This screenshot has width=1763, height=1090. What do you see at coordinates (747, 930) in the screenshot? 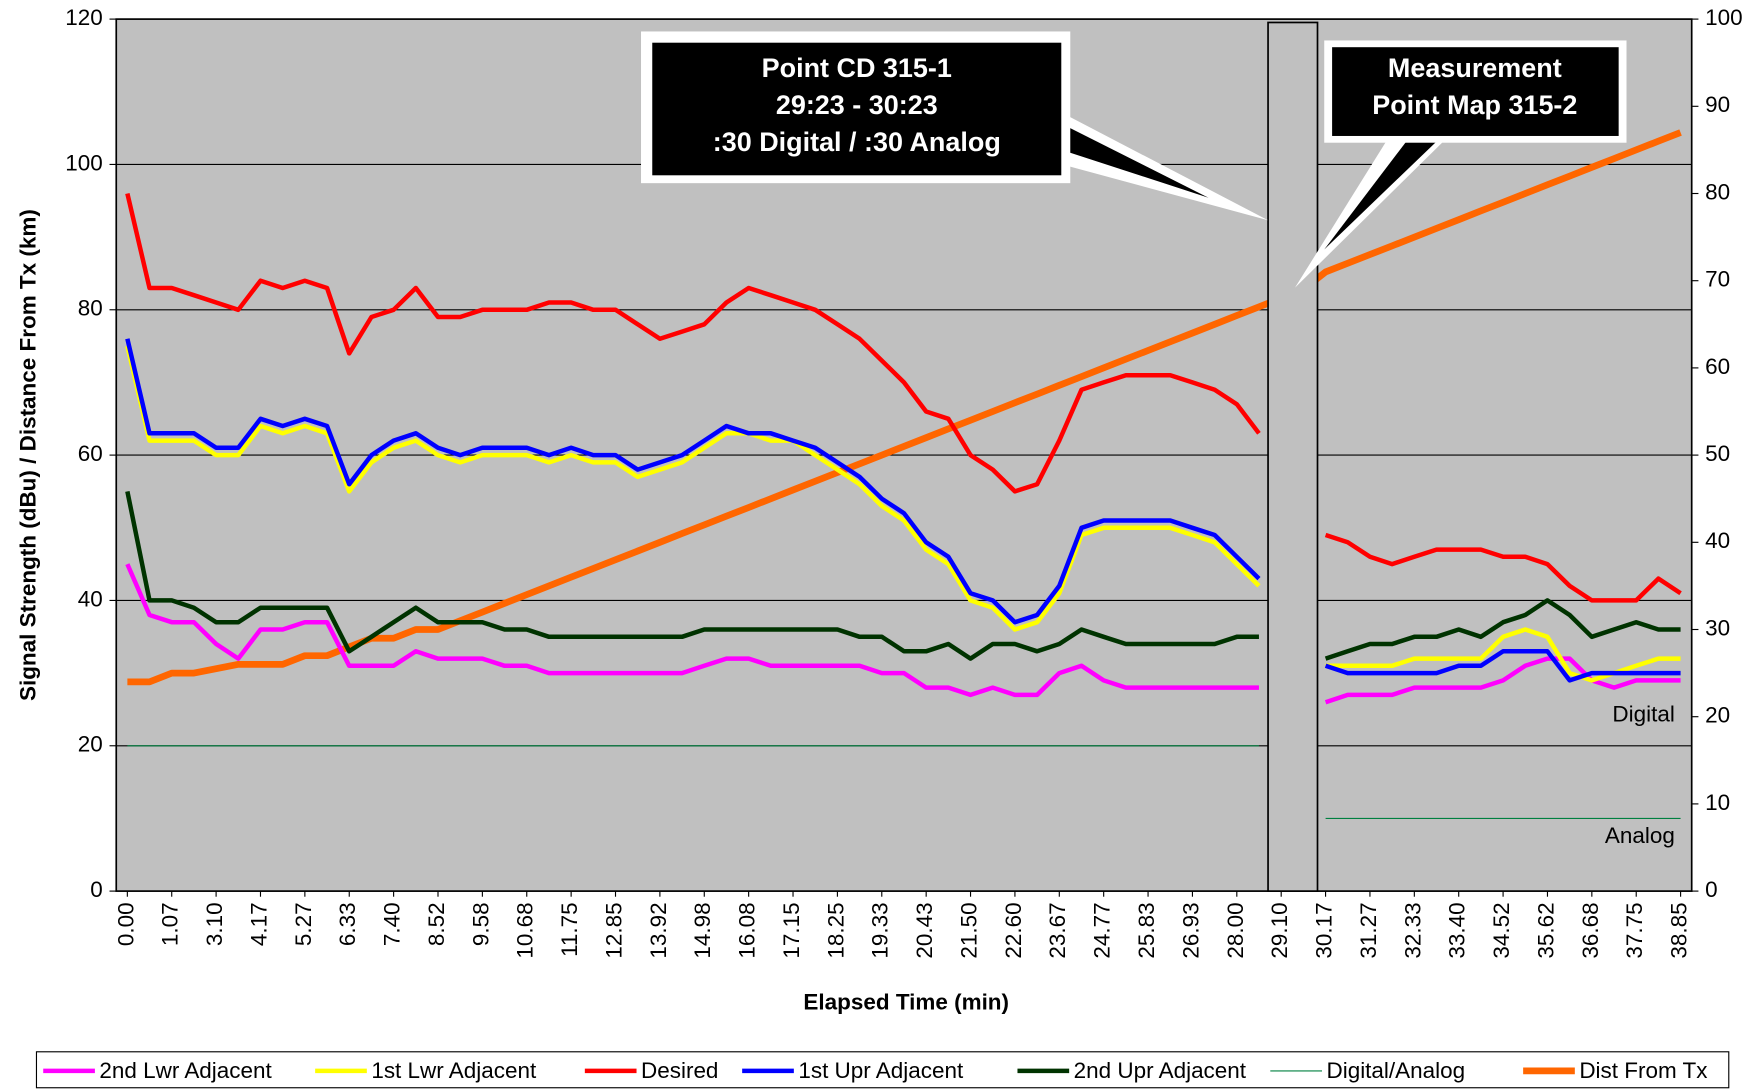
I see `x-tick-label: 16.08` at bounding box center [747, 930].